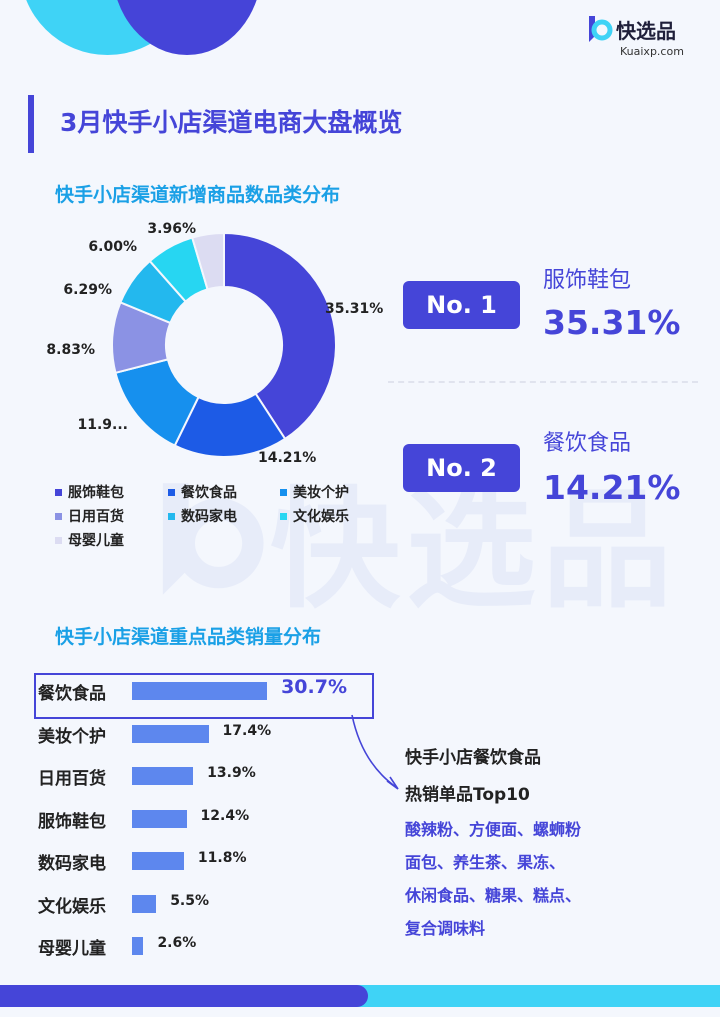 Image resolution: width=720 pixels, height=1017 pixels. Describe the element at coordinates (214, 343) in the screenshot. I see `donut-chart: 35.31% 14.21% 11.9... 8.83% 6.29% 6.00% 3.96%` at that location.